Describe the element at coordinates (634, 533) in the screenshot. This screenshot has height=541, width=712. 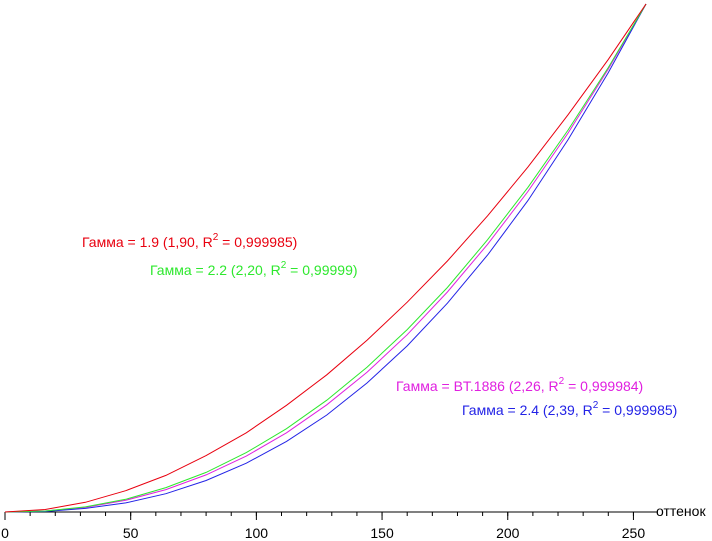
I see `x-tick-label: 250` at that location.